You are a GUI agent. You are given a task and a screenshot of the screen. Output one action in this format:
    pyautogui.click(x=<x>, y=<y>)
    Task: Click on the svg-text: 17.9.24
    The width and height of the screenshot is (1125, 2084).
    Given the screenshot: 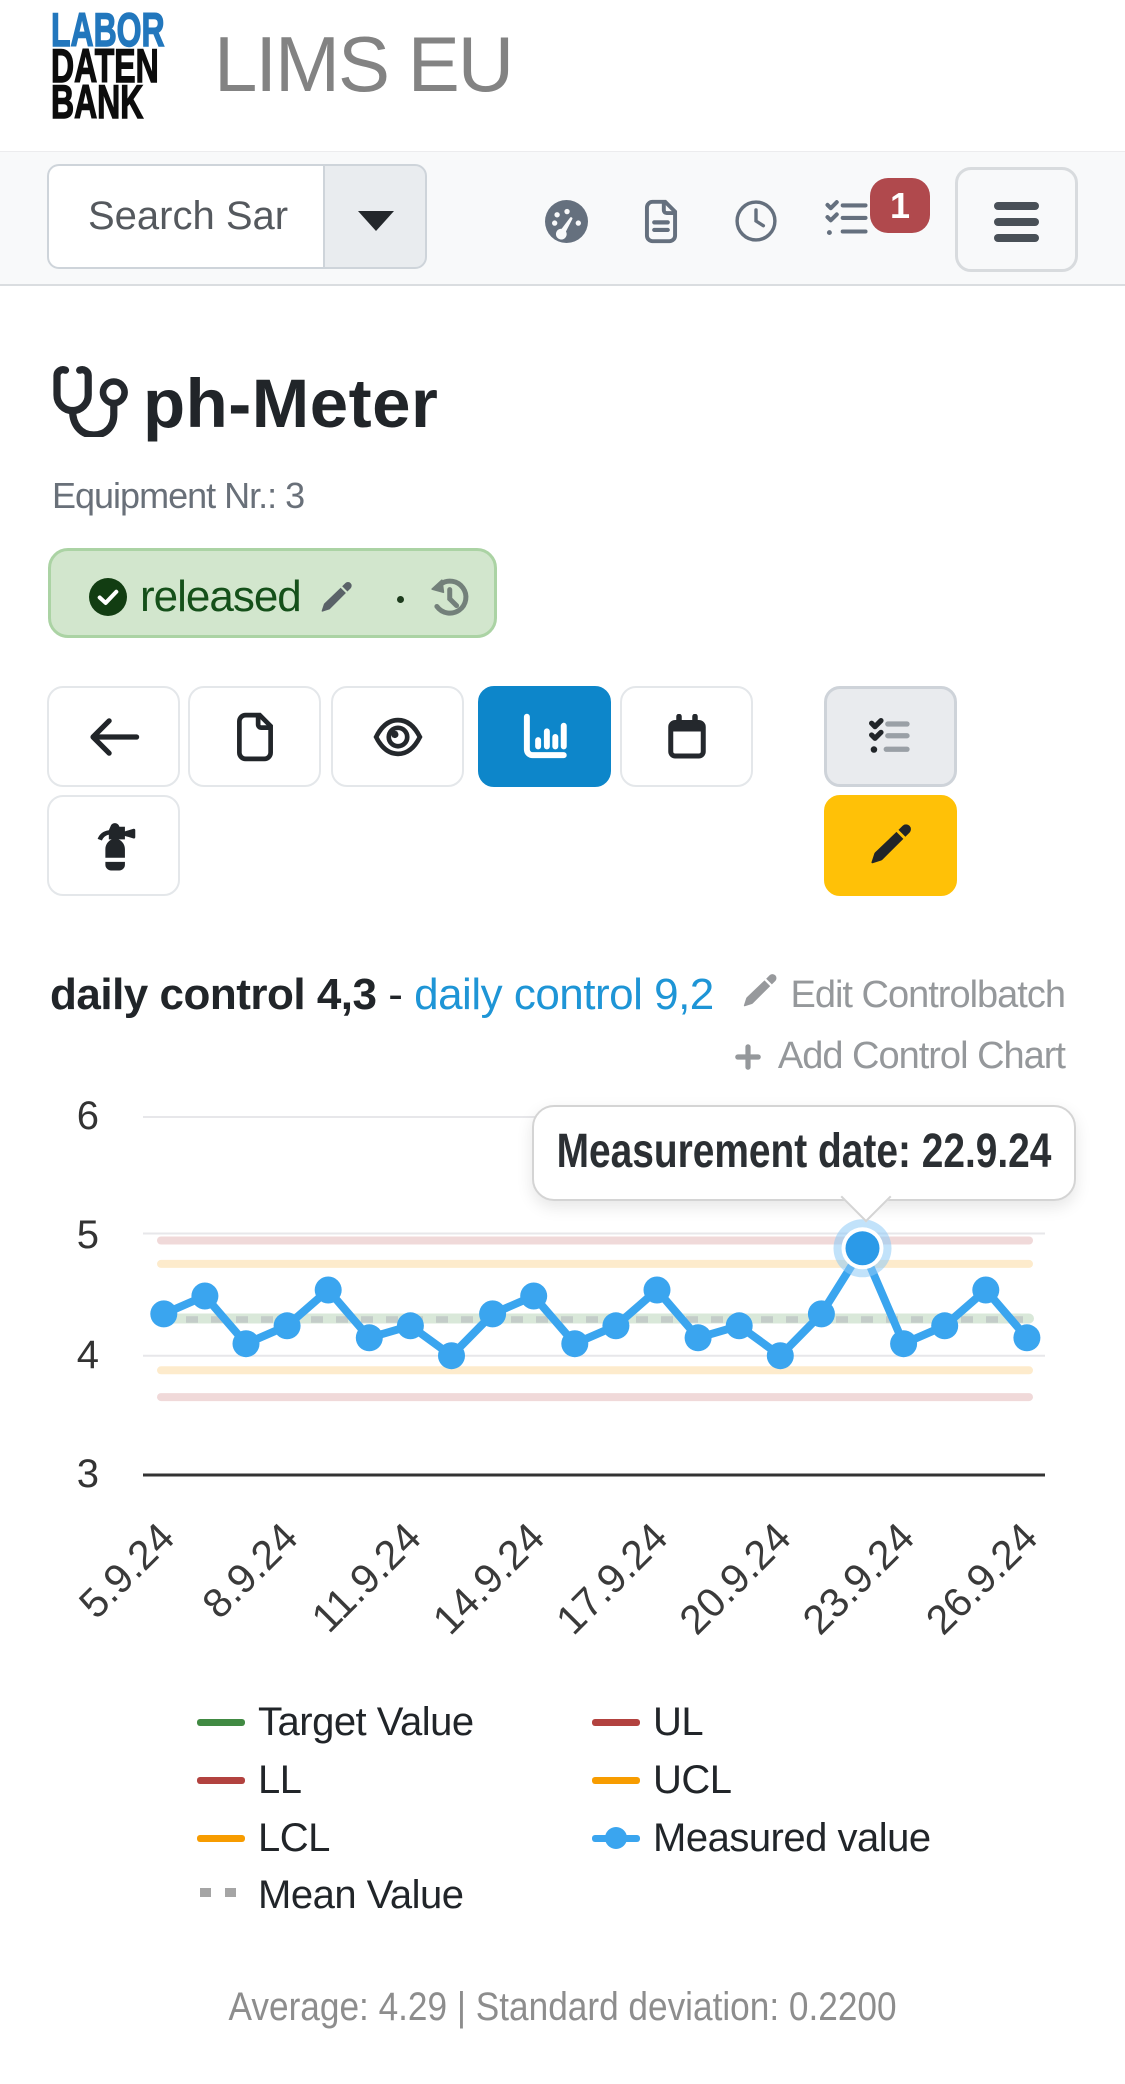 What is the action you would take?
    pyautogui.click(x=611, y=1578)
    